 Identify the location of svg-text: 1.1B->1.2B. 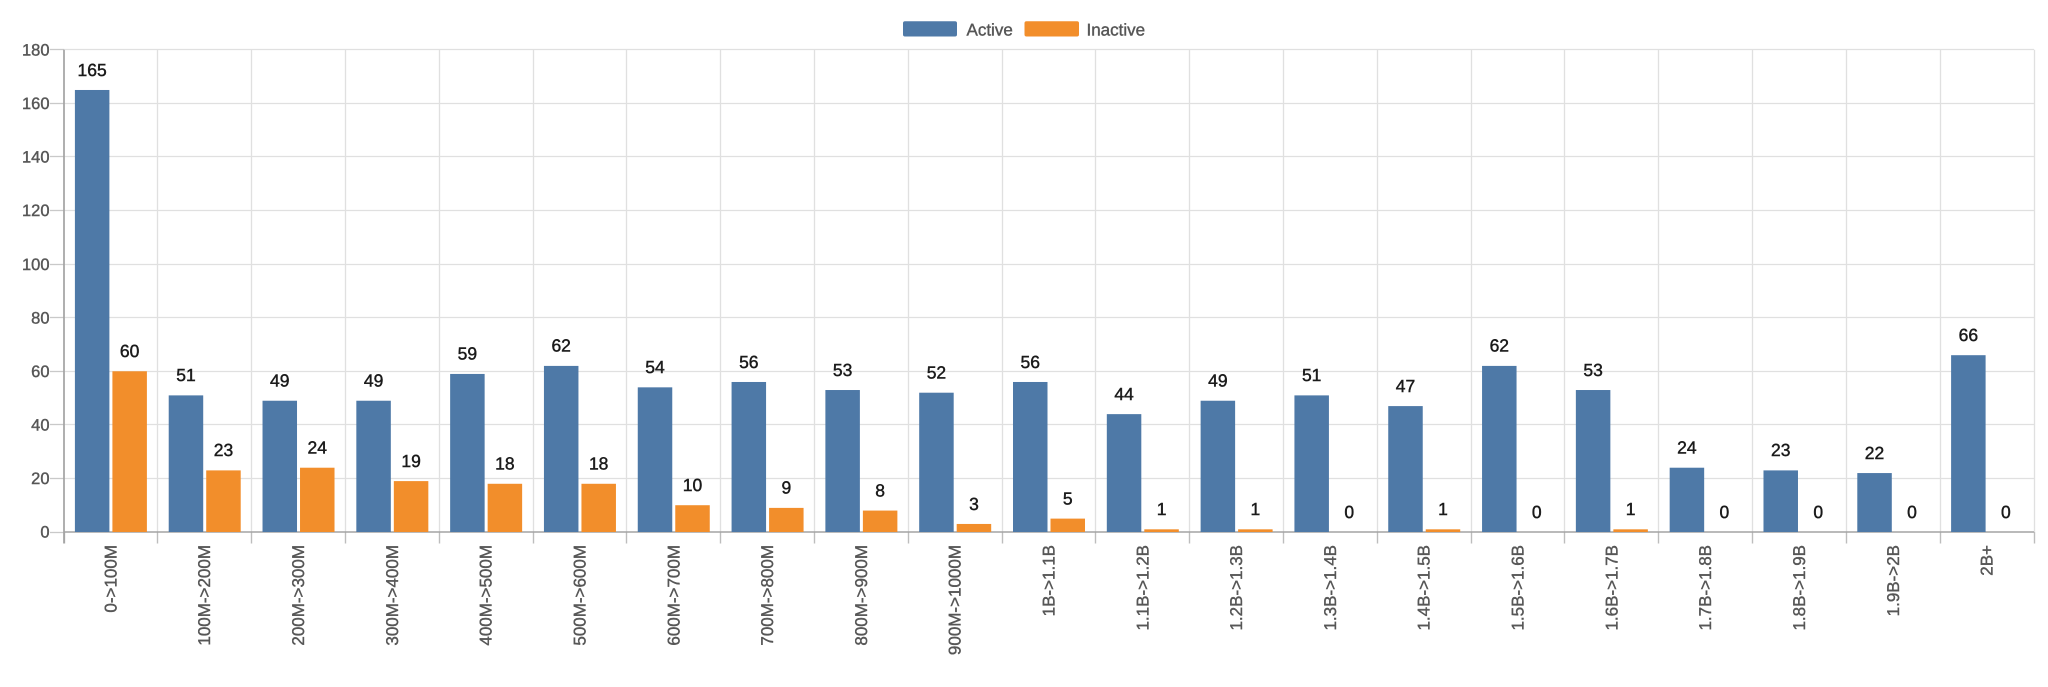
(1142, 588).